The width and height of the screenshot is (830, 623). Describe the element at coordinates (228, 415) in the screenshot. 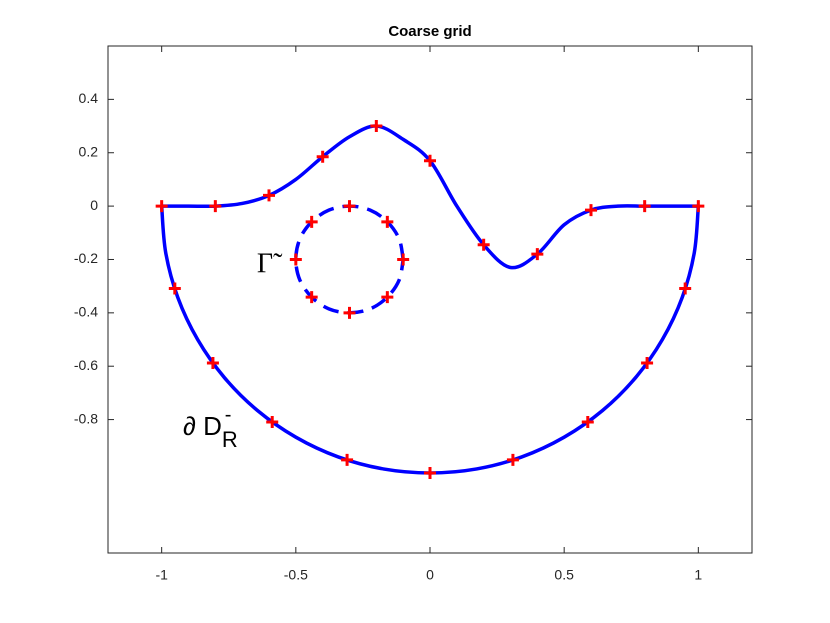

I see `annotation-sup: -` at that location.